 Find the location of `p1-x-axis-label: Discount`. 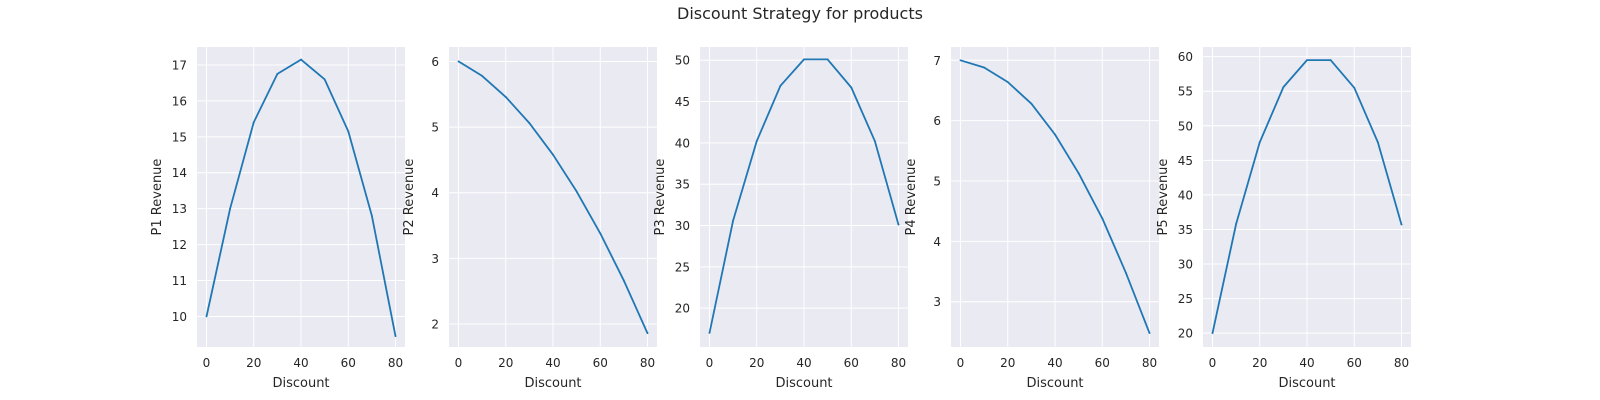

p1-x-axis-label: Discount is located at coordinates (300, 383).